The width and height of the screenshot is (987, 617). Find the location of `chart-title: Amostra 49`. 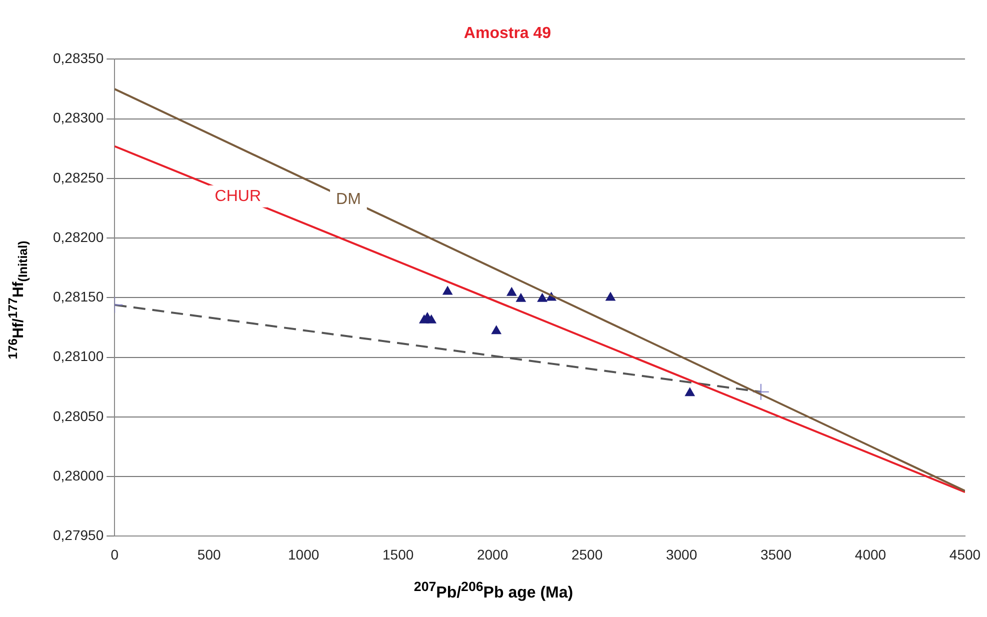

chart-title: Amostra 49 is located at coordinates (508, 33).